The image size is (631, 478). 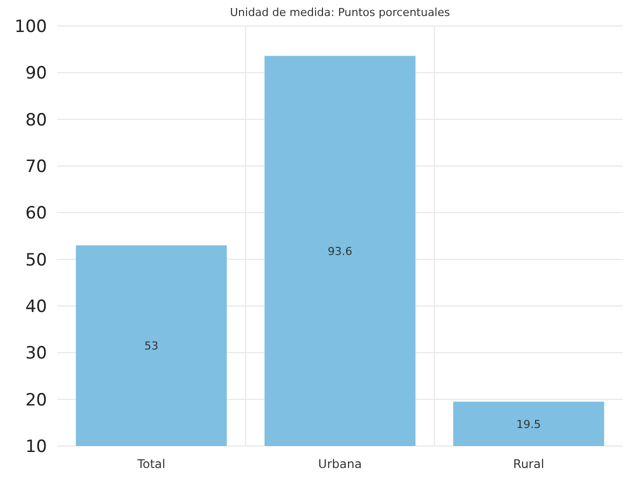 What do you see at coordinates (340, 12) in the screenshot?
I see `chart-subtitle: Unidad de medida: Puntos porcentuales` at bounding box center [340, 12].